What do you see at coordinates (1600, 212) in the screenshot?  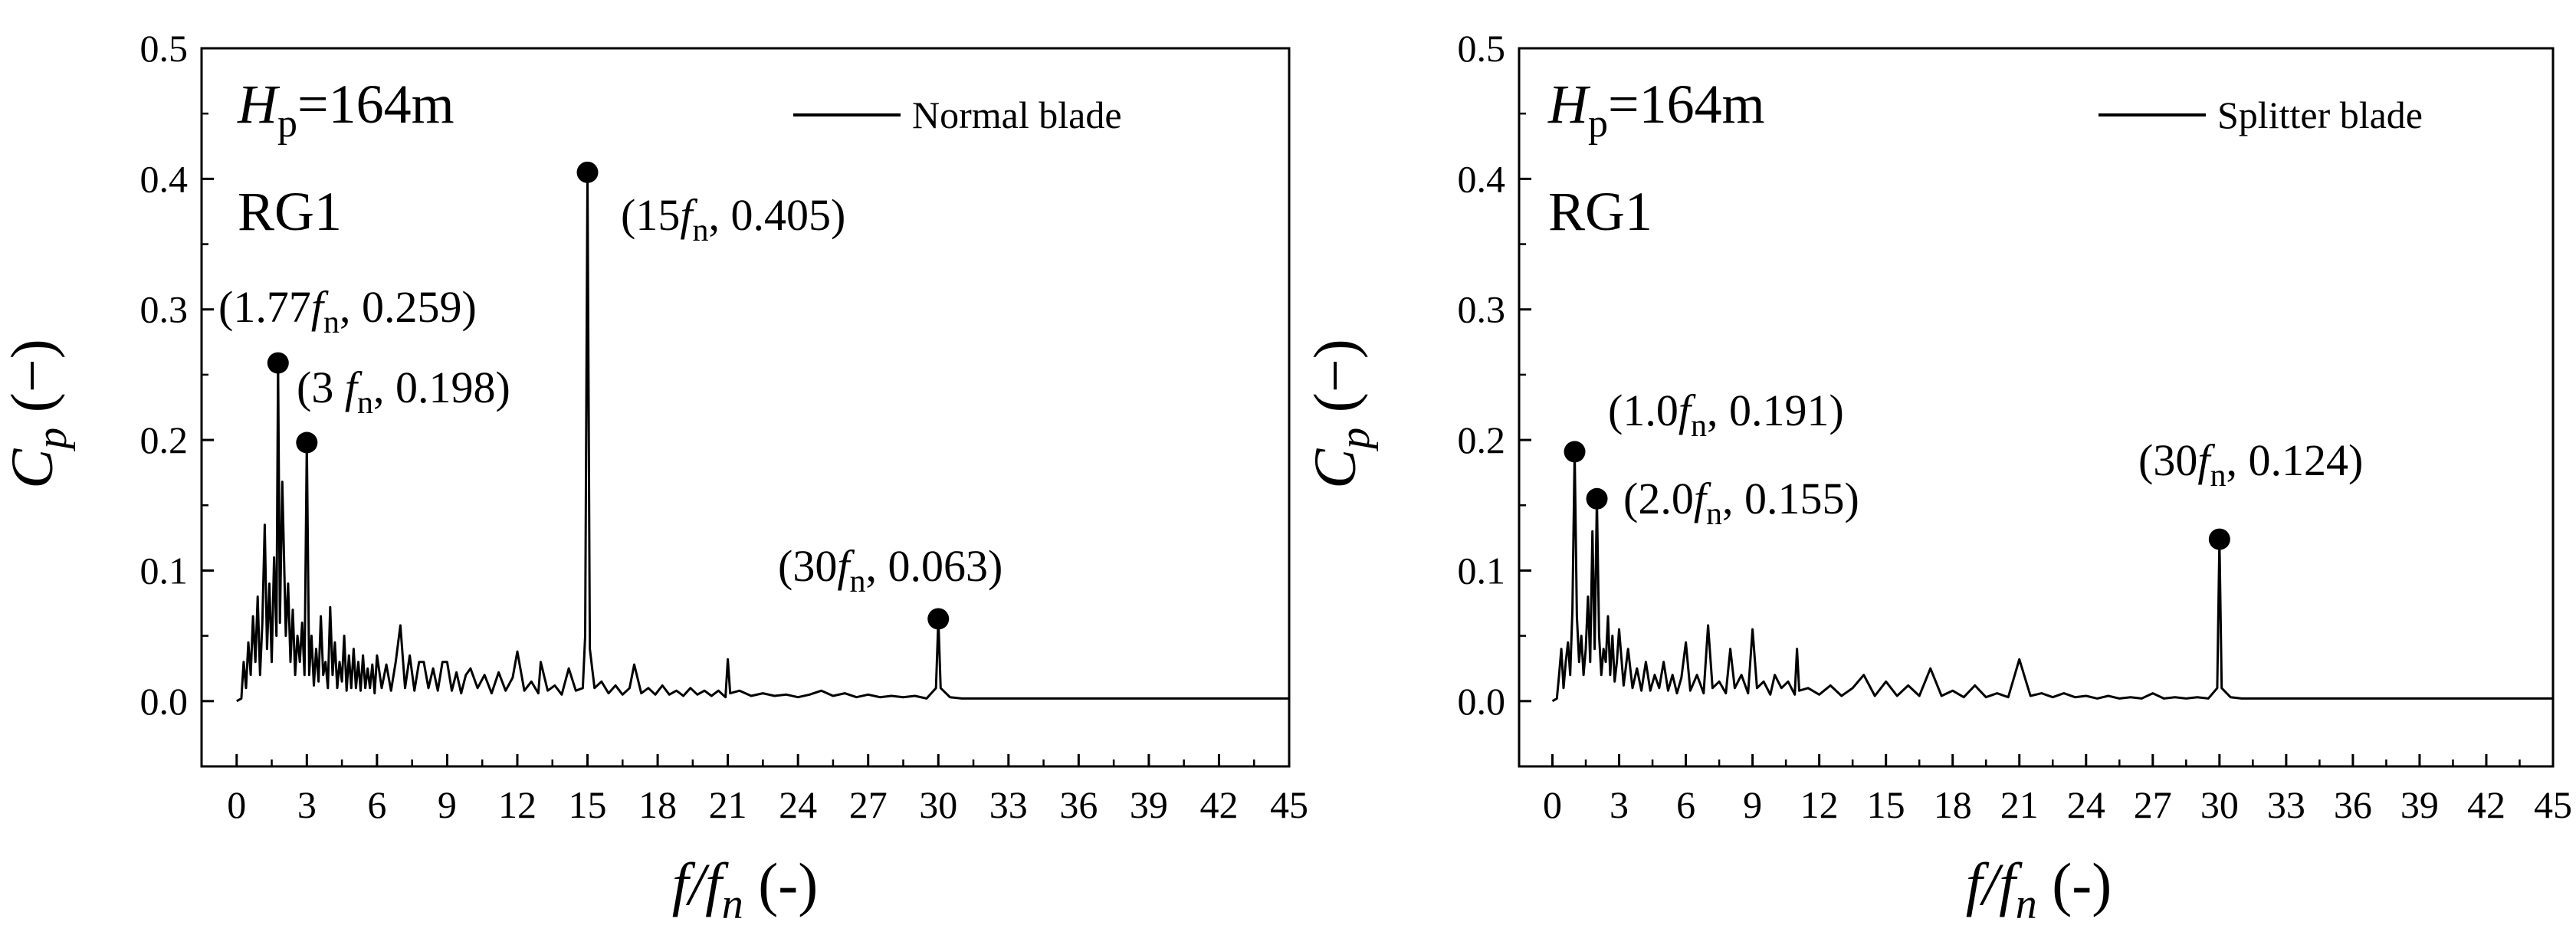 I see `tag-label: RG1` at bounding box center [1600, 212].